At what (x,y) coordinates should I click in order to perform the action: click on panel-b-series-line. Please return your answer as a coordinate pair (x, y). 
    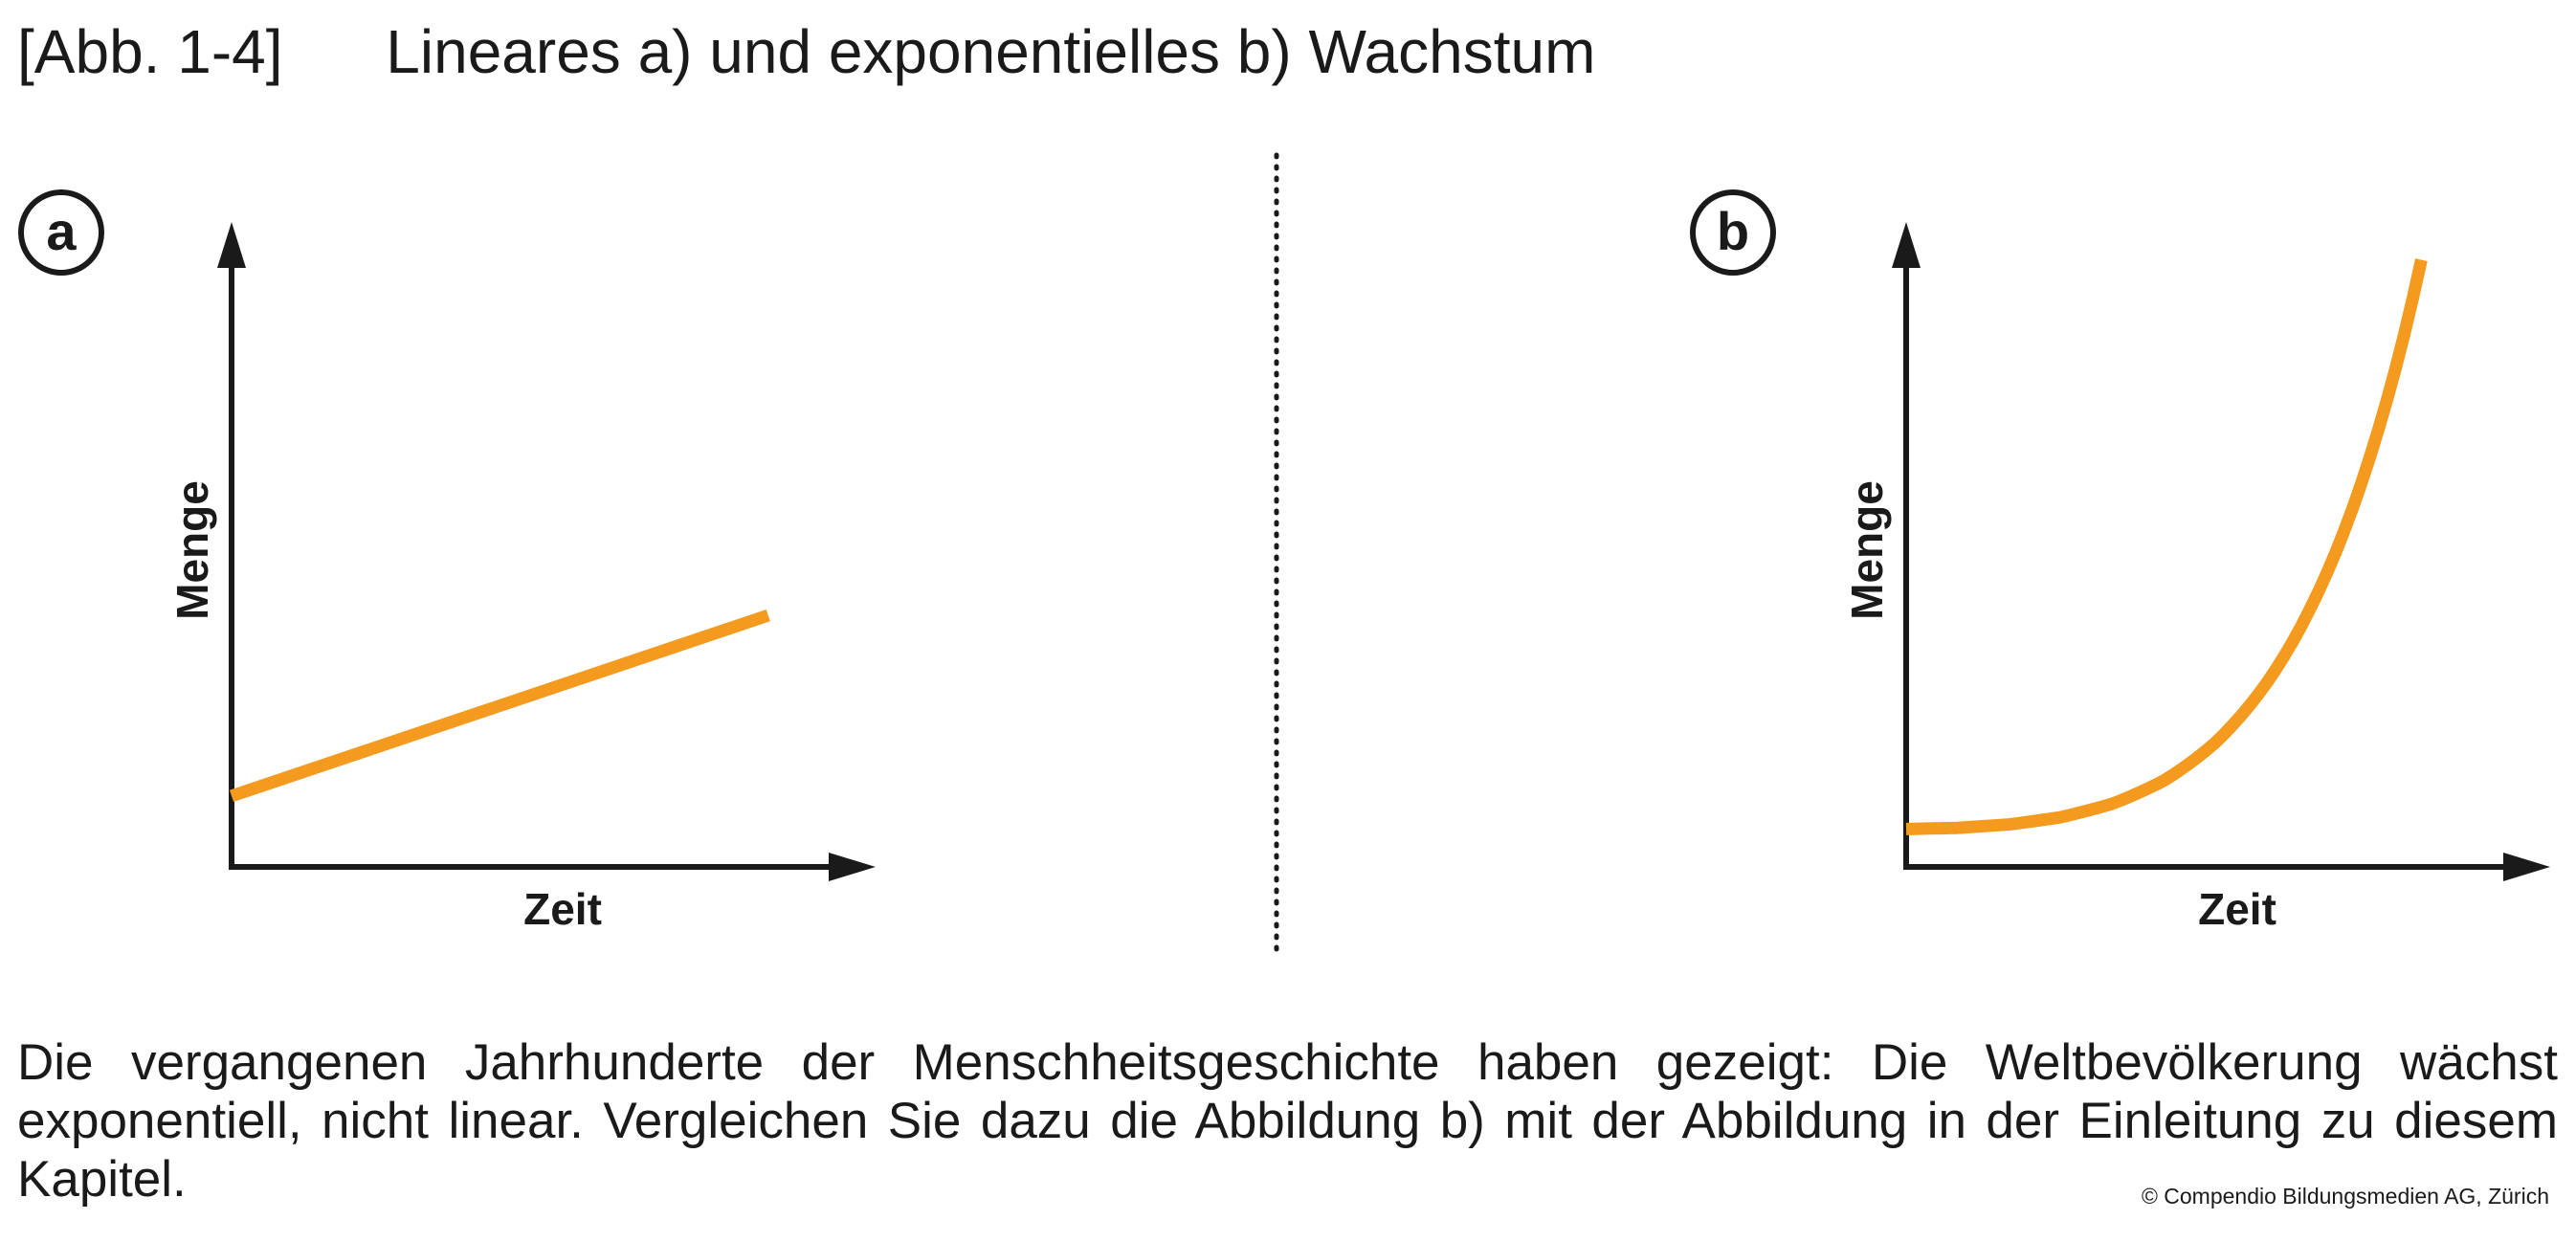
    Looking at the image, I should click on (2166, 546).